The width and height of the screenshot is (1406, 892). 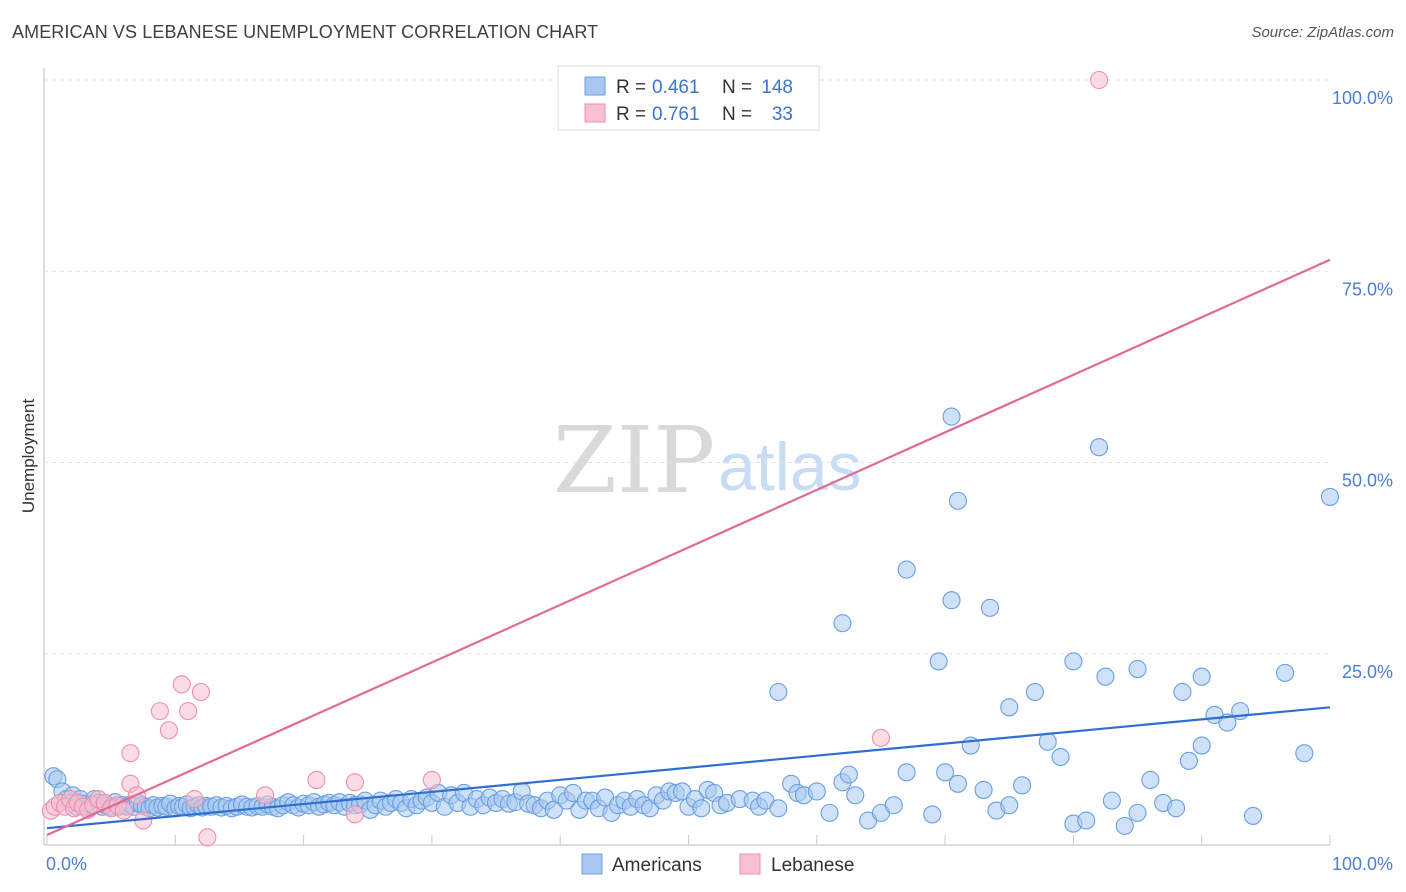 What do you see at coordinates (592, 864) in the screenshot?
I see `bottom-legend-swatch-americans` at bounding box center [592, 864].